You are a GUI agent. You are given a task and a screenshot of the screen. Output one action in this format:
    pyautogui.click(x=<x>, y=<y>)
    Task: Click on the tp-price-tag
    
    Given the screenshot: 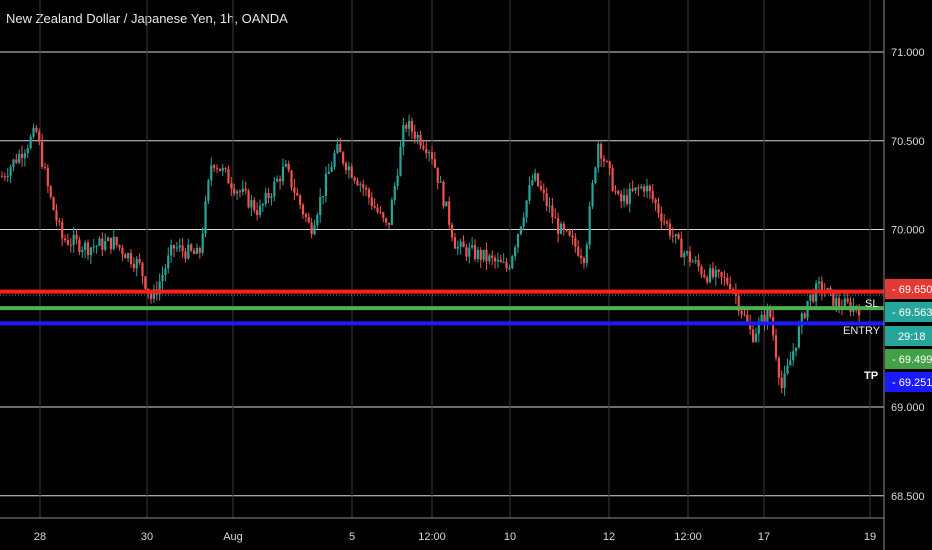 What is the action you would take?
    pyautogui.click(x=908, y=359)
    